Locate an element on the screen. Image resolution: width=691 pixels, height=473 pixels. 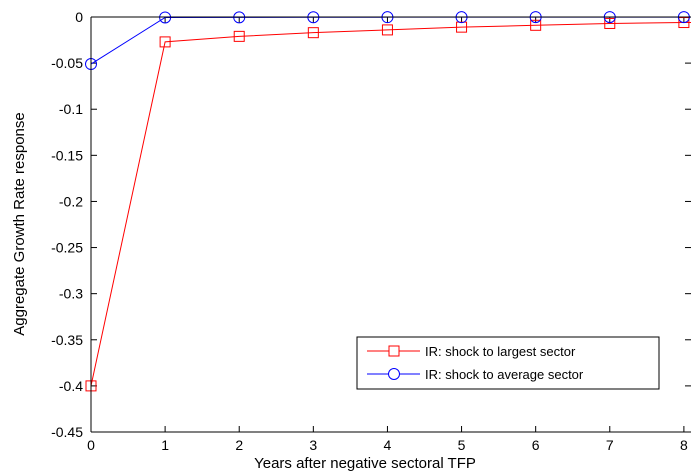
x-tick-label: 0 is located at coordinates (91, 445).